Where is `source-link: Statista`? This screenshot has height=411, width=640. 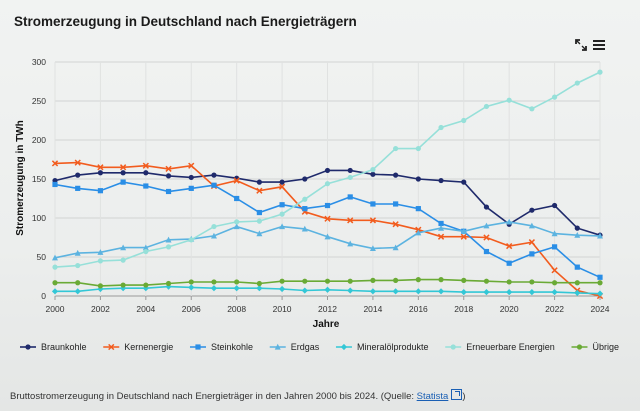
source-link: Statista is located at coordinates (432, 396).